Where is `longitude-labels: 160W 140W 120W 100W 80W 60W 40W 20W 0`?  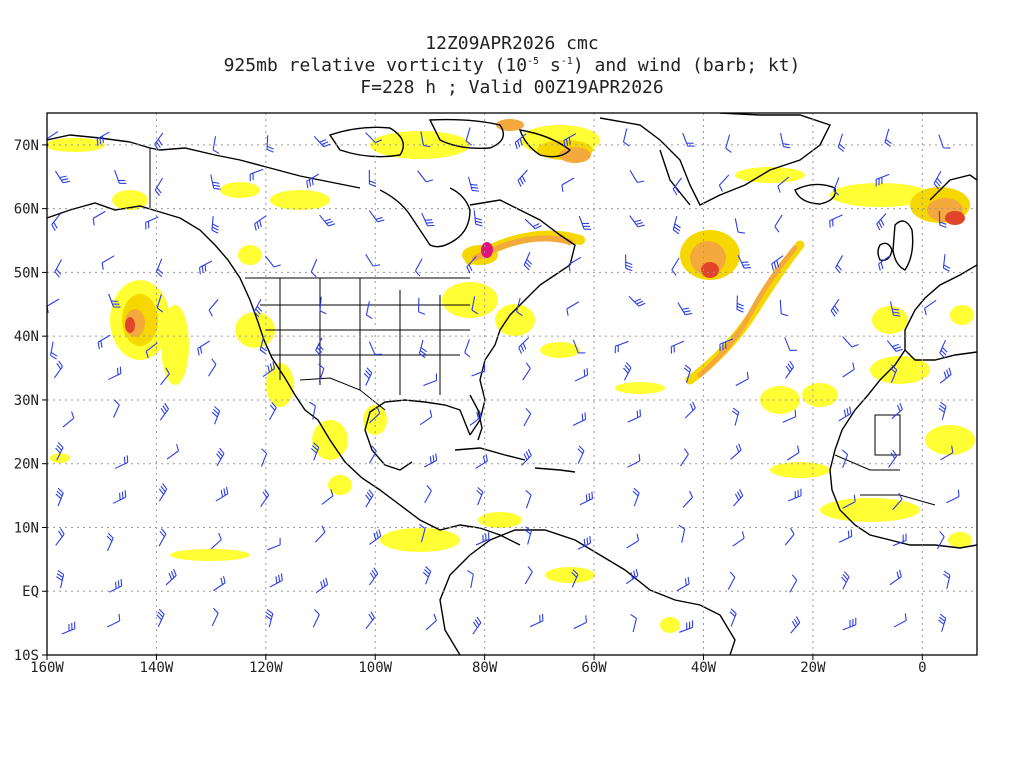
longitude-labels: 160W 140W 120W 100W 80W 60W 40W 20W 0 is located at coordinates (478, 665).